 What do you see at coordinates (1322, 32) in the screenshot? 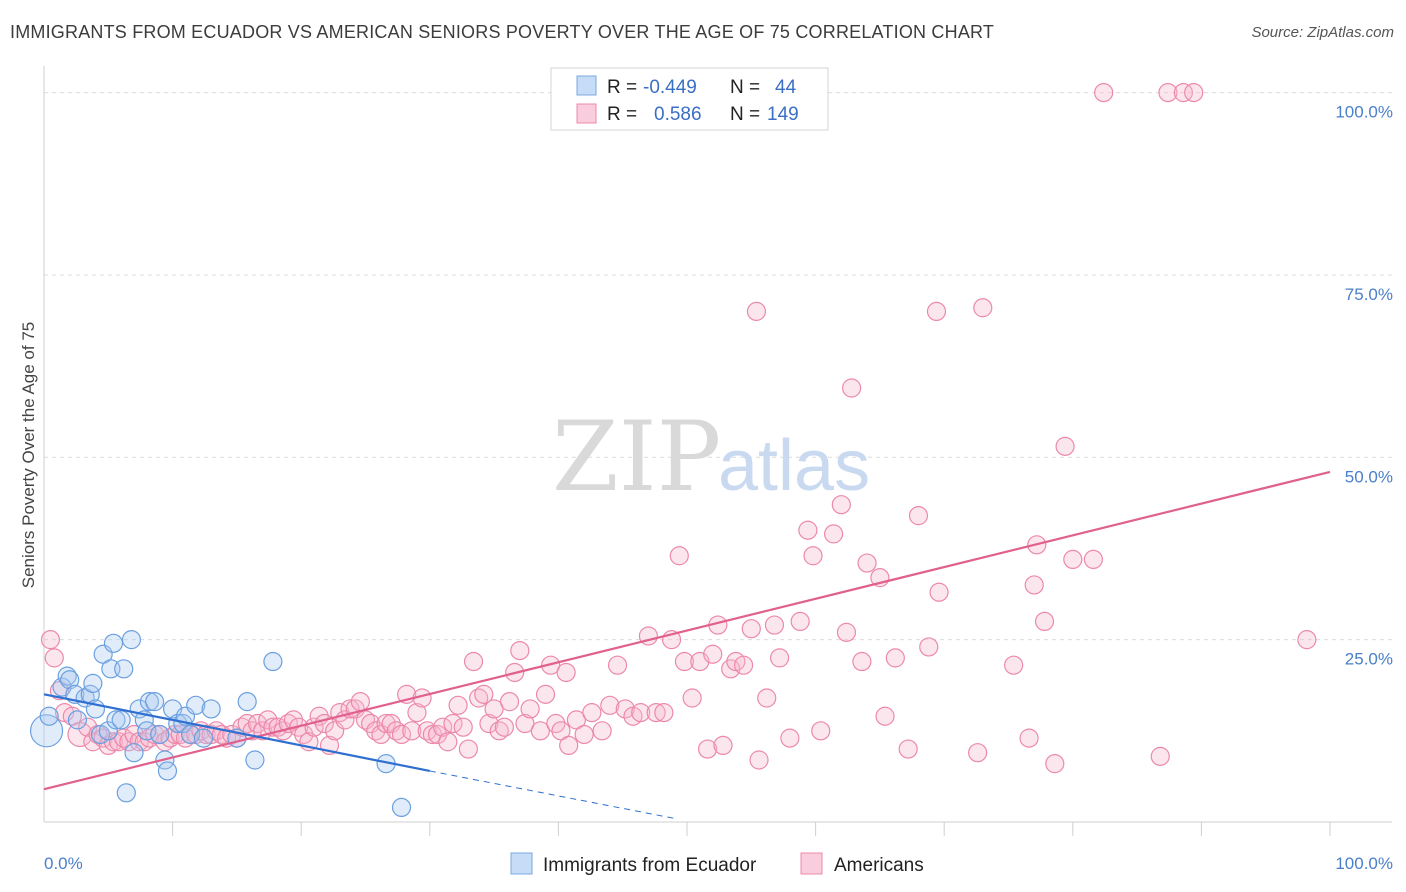
I see `source-label: Source: ZipAtlas.com` at bounding box center [1322, 32].